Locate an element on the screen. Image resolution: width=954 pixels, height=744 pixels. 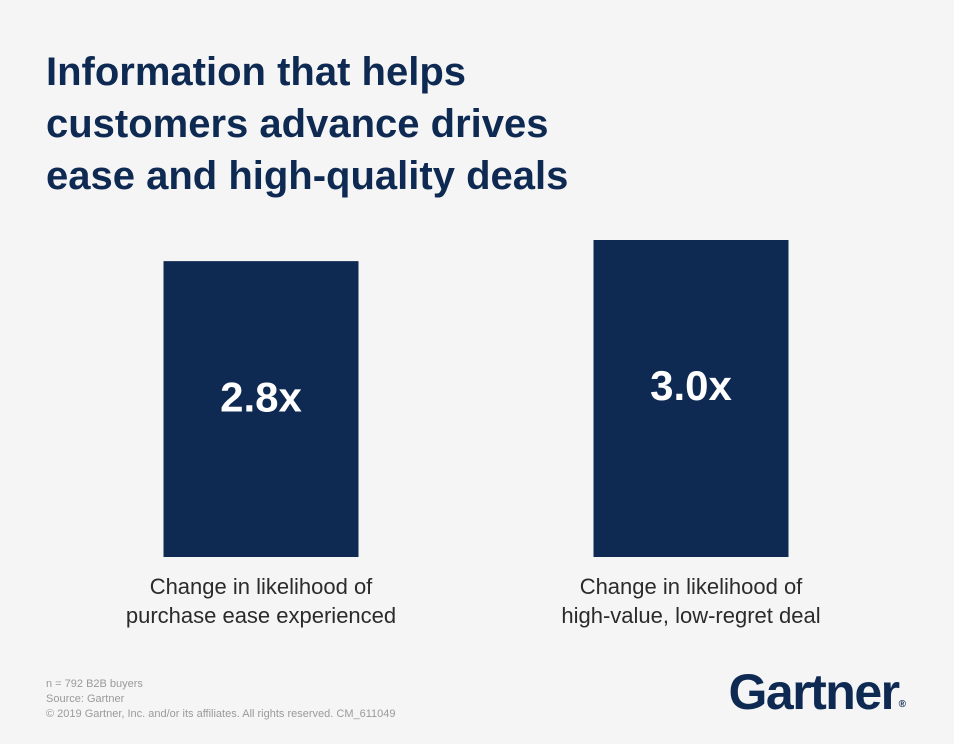
footnote-source: Source: Gartner is located at coordinates (85, 699).